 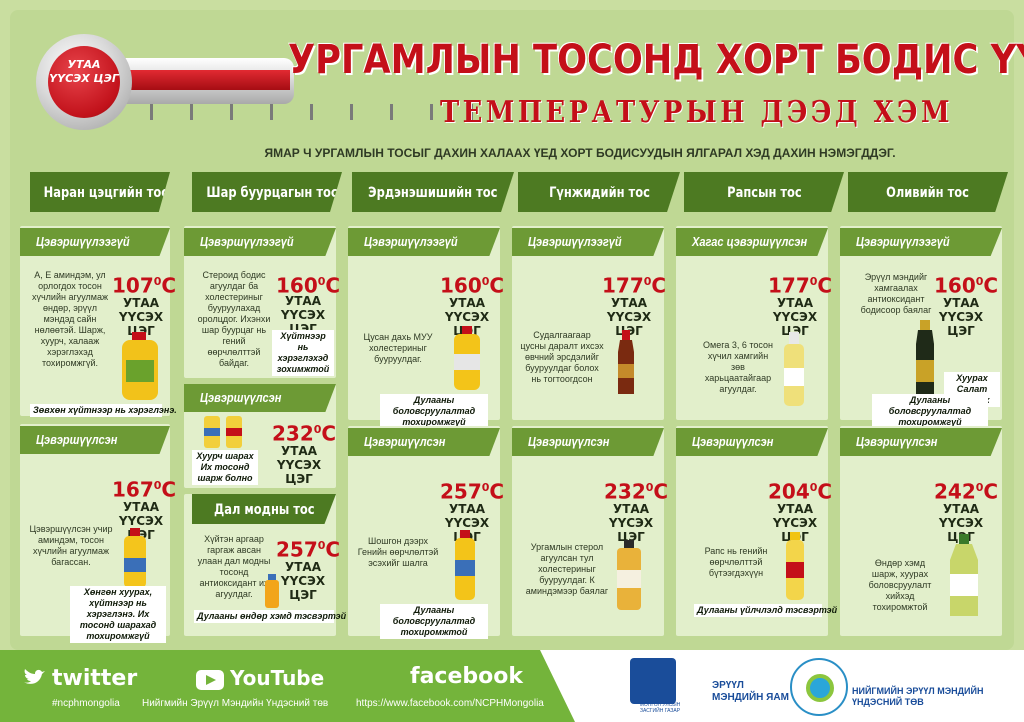 I want to click on ncph-label: НИЙГМИЙН ЭРҮҮЛ МЭНДИЙН ҮНДЭСНИЙ ТӨВ, so click(x=918, y=696).